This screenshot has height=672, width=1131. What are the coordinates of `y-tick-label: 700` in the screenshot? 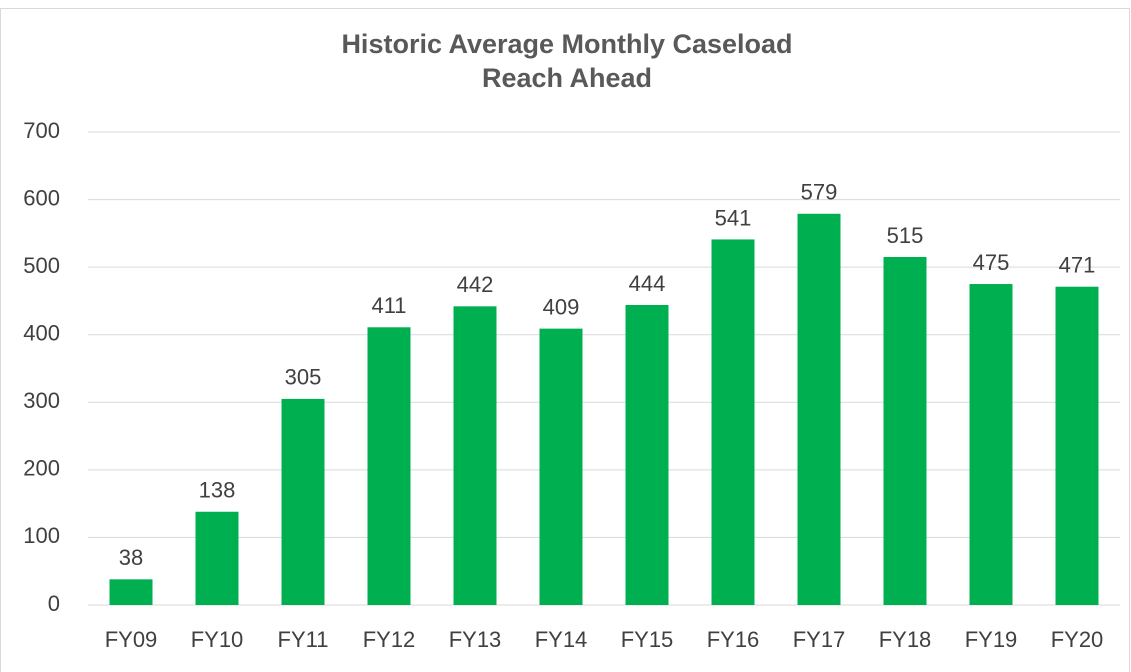 It's located at (41, 130).